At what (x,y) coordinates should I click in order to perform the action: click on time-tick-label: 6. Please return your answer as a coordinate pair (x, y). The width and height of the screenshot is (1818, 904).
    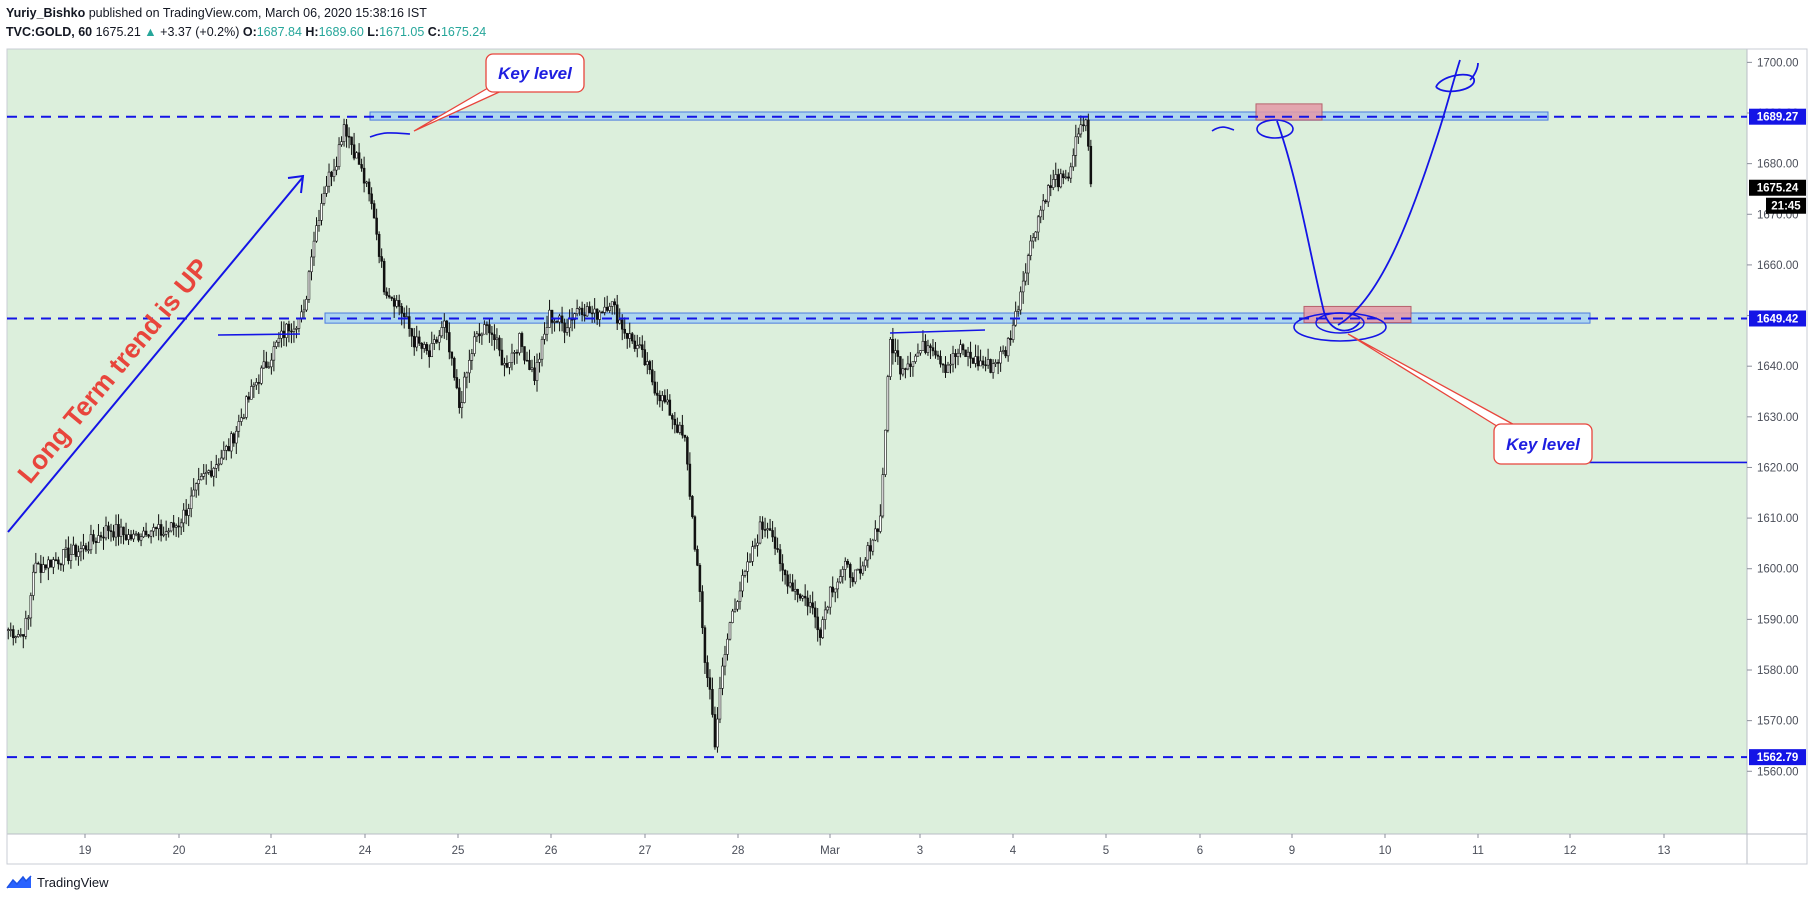
    Looking at the image, I should click on (1200, 851).